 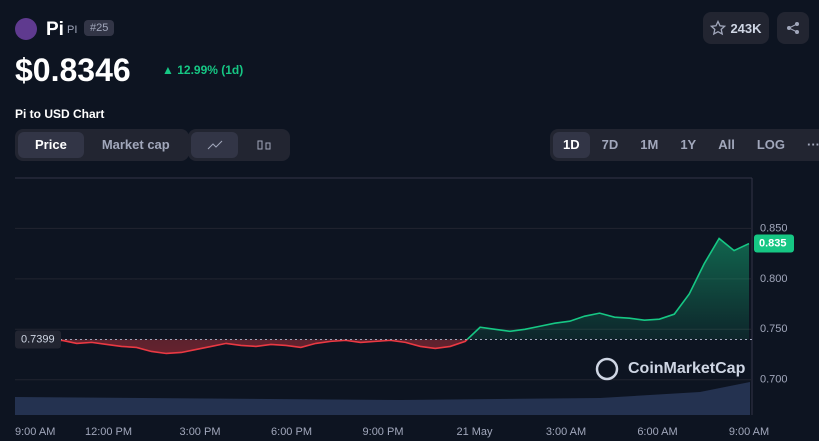 I want to click on watchlist-count: 243K, so click(x=746, y=28).